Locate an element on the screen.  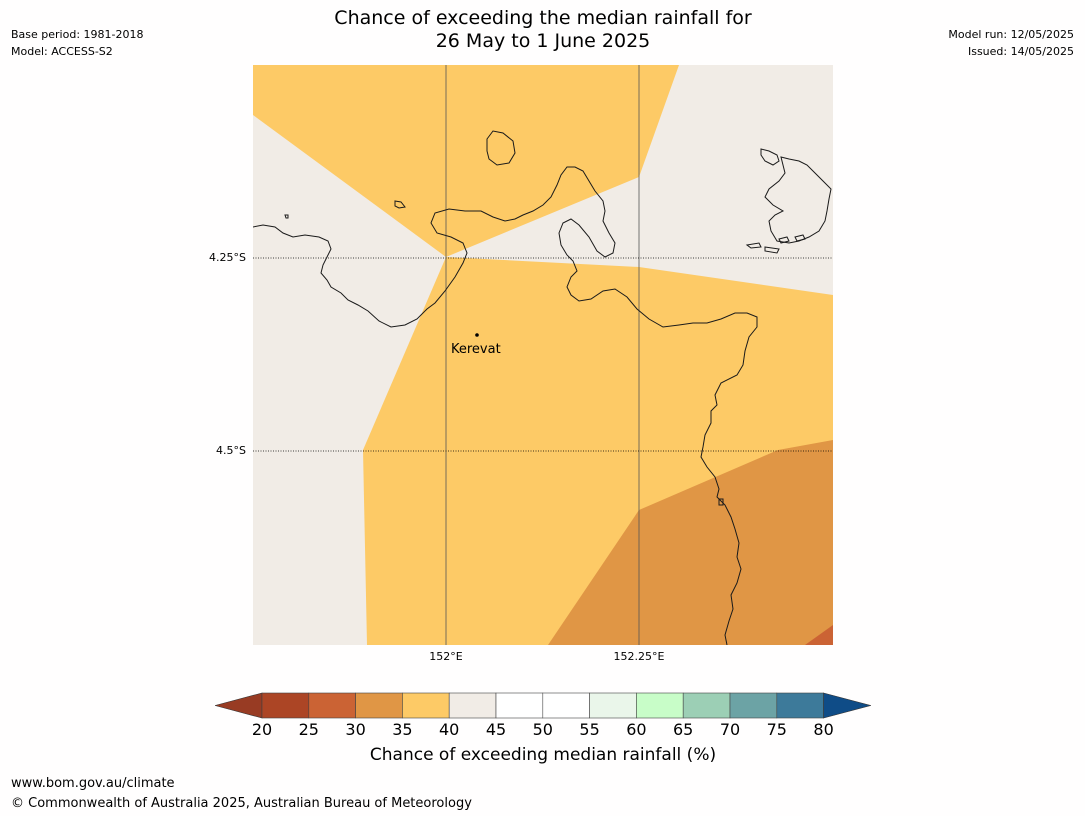
kerevat-marker is located at coordinates (477, 335).